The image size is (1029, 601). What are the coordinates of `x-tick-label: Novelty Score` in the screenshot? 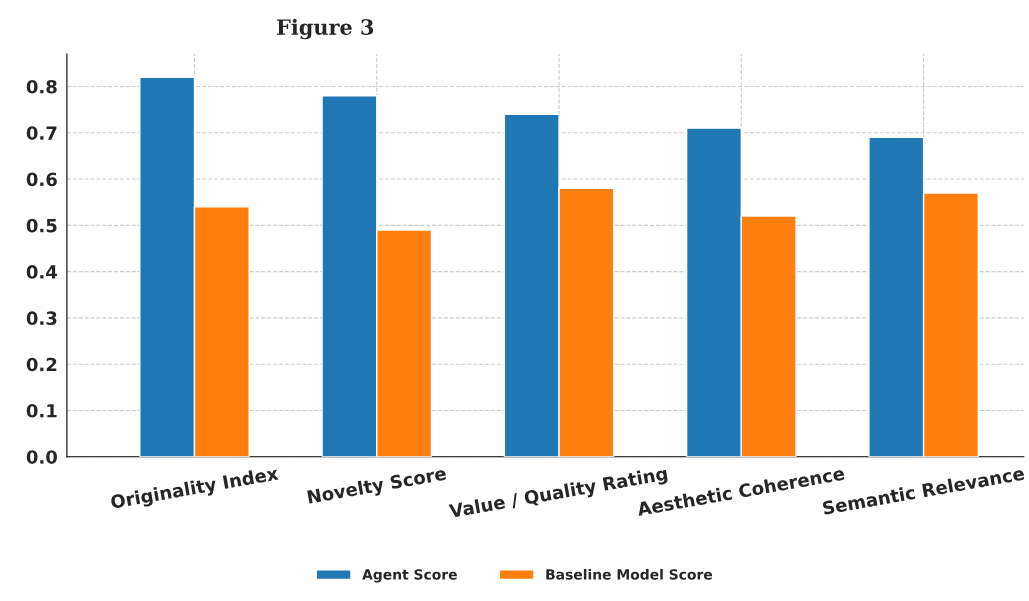 It's located at (377, 486).